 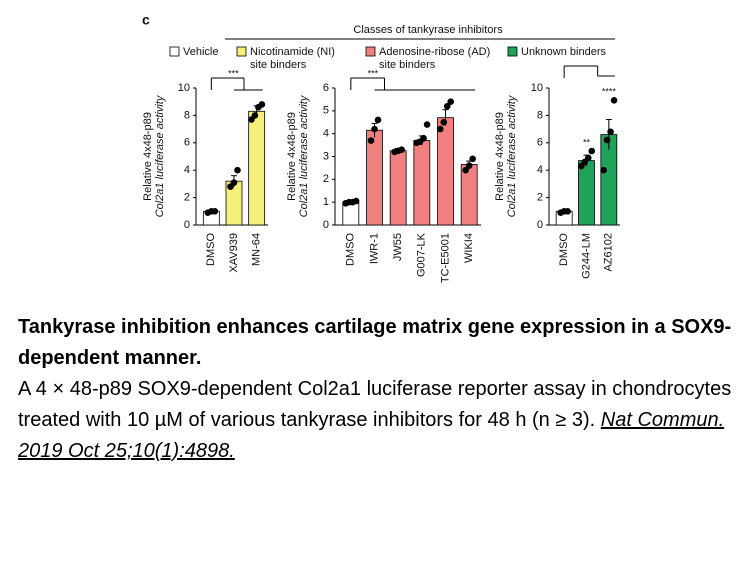 What do you see at coordinates (445, 258) in the screenshot?
I see `x-tick-label: TC-E5001` at bounding box center [445, 258].